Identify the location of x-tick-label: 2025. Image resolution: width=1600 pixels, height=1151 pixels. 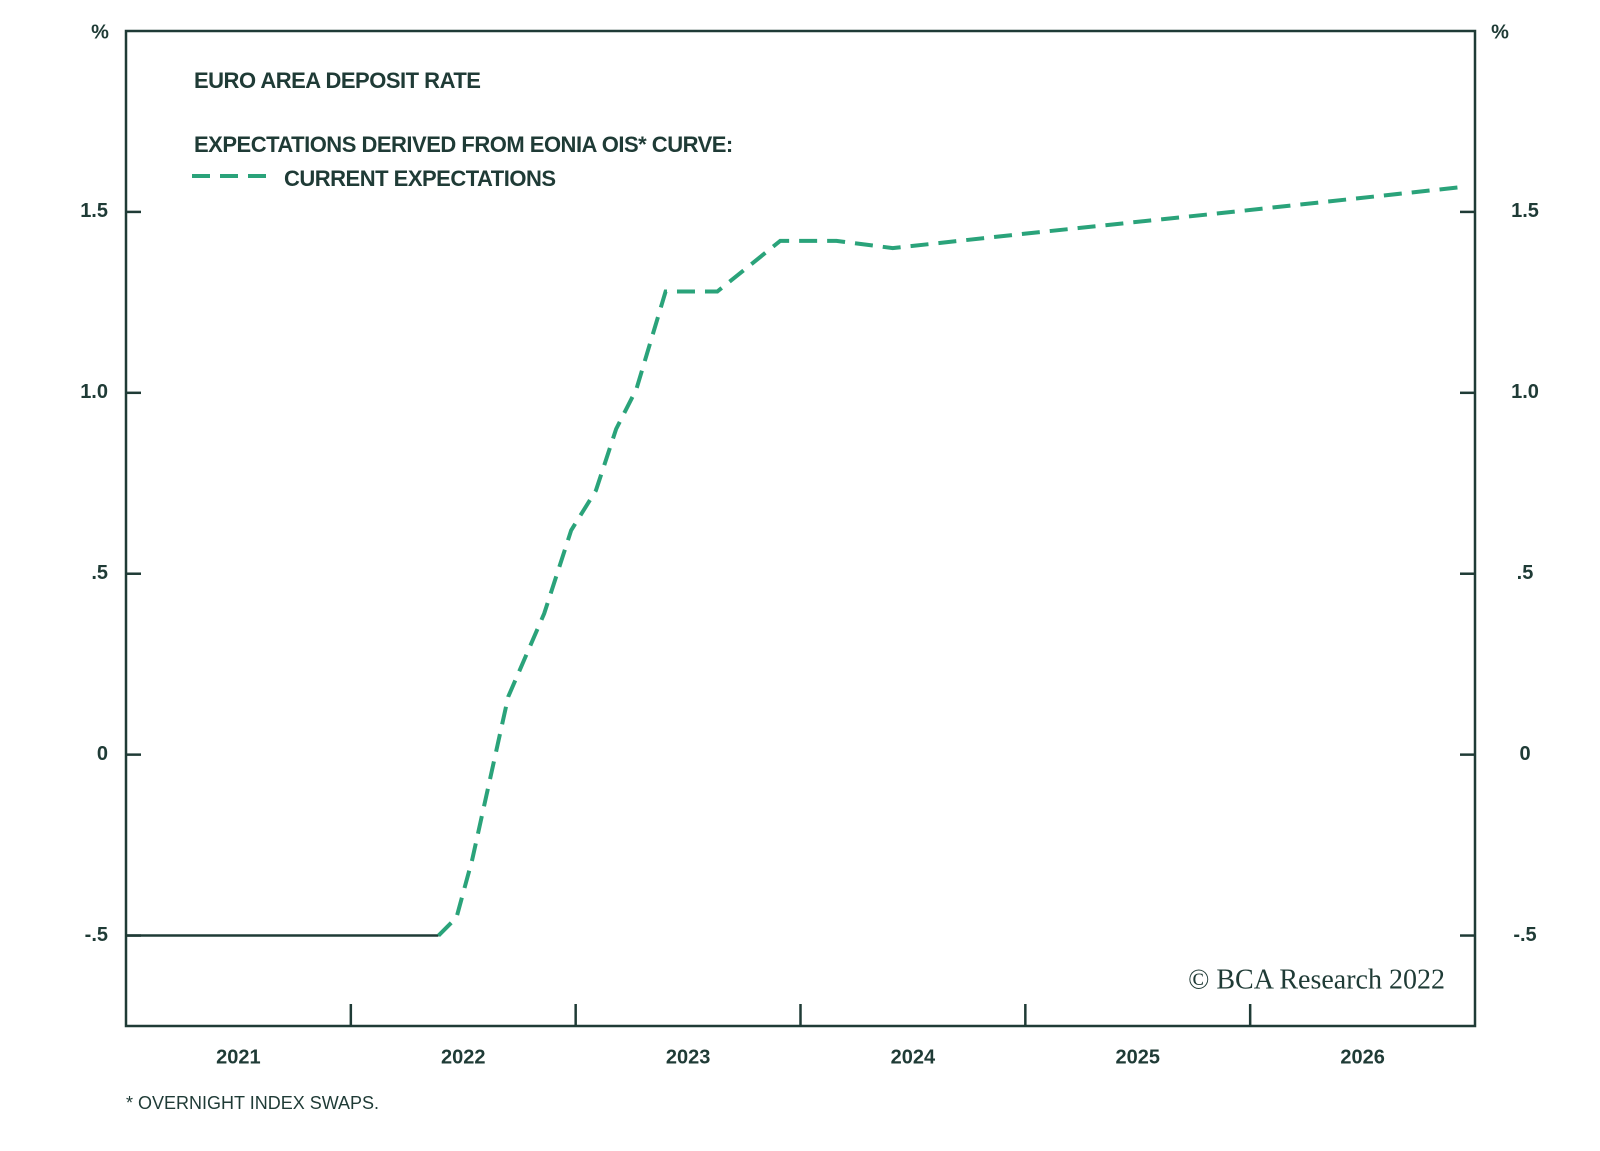
(1138, 1057).